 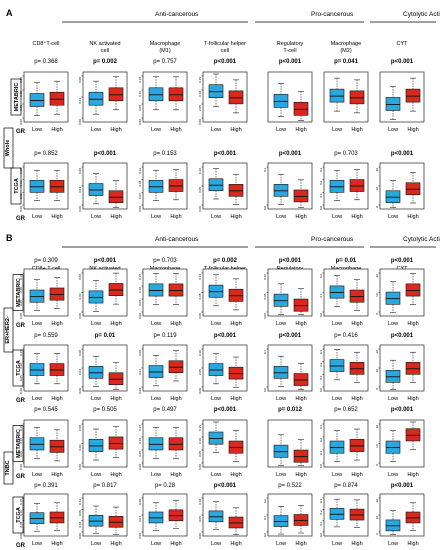 What do you see at coordinates (115, 475) in the screenshot?
I see `xlabel-high-r4-c1: High` at bounding box center [115, 475].